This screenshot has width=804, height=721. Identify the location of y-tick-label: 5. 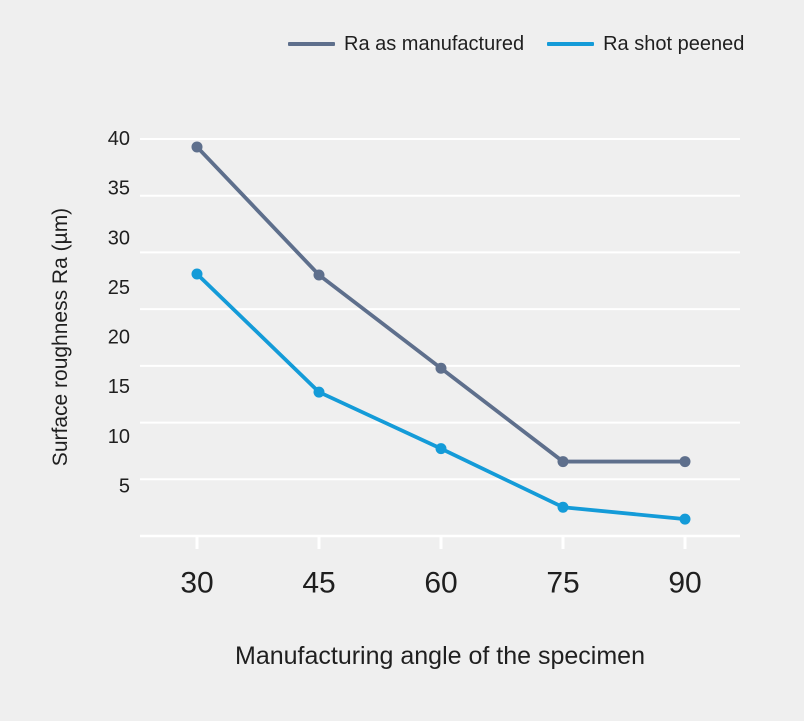
(124, 486).